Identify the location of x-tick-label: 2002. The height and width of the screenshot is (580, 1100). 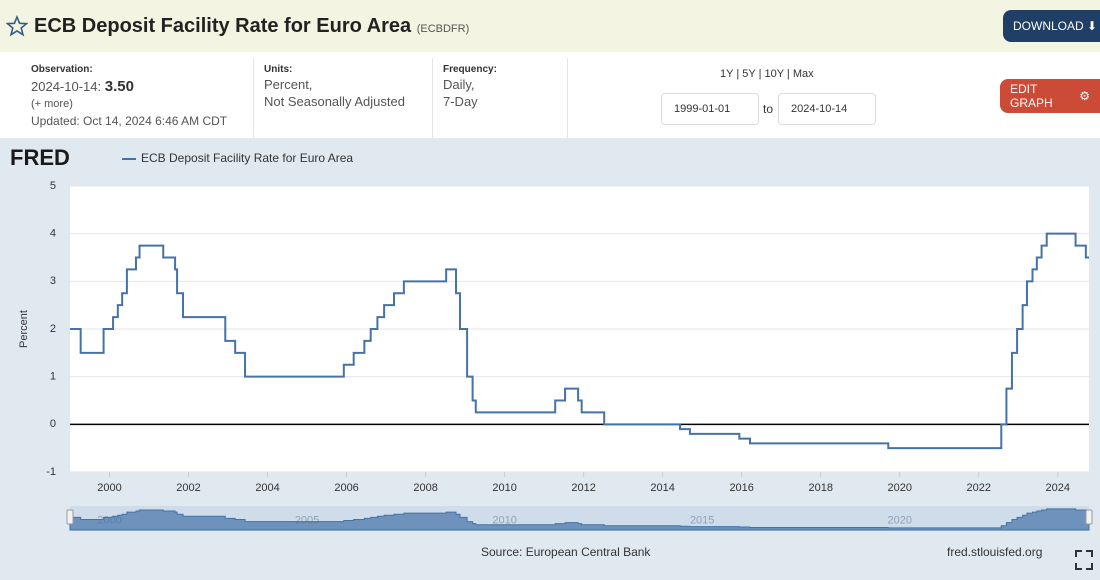
(188, 488).